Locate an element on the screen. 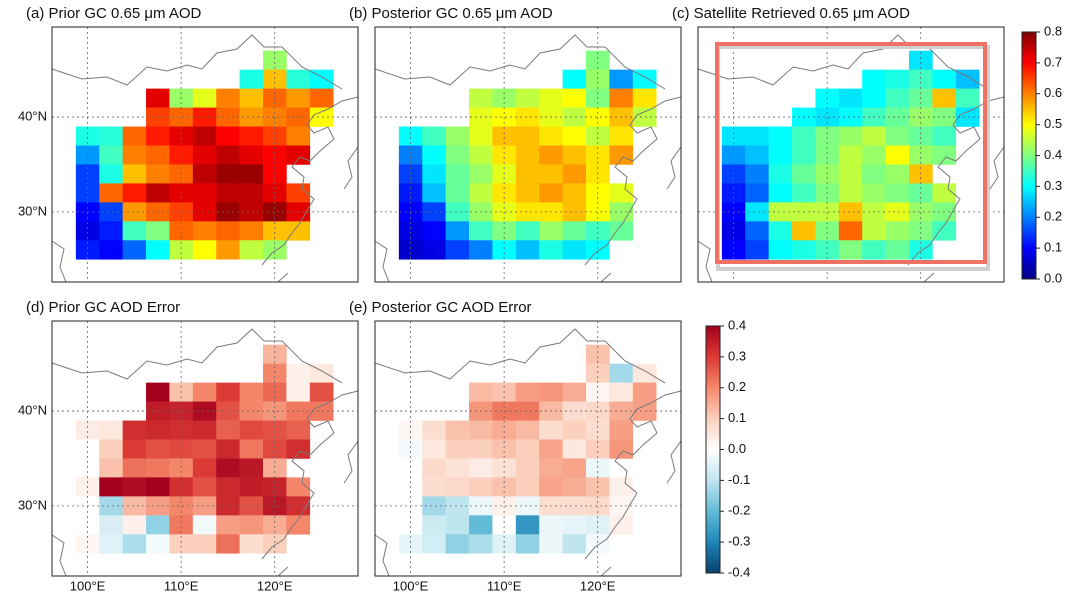  colorbar-label: 0.0 is located at coordinates (737, 448).